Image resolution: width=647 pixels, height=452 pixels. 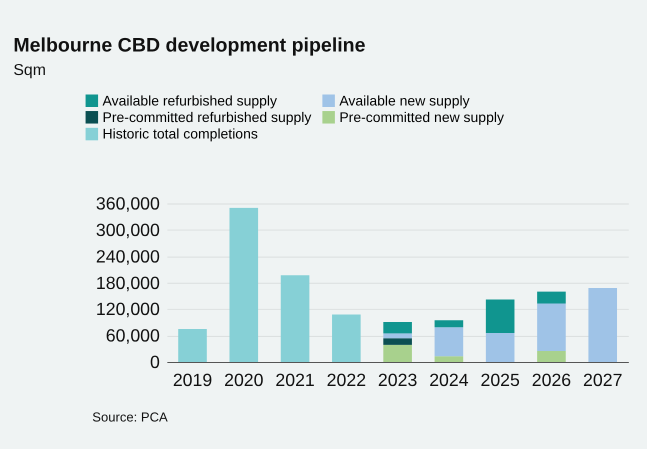 I want to click on x-tick-label: 2026, so click(x=552, y=380).